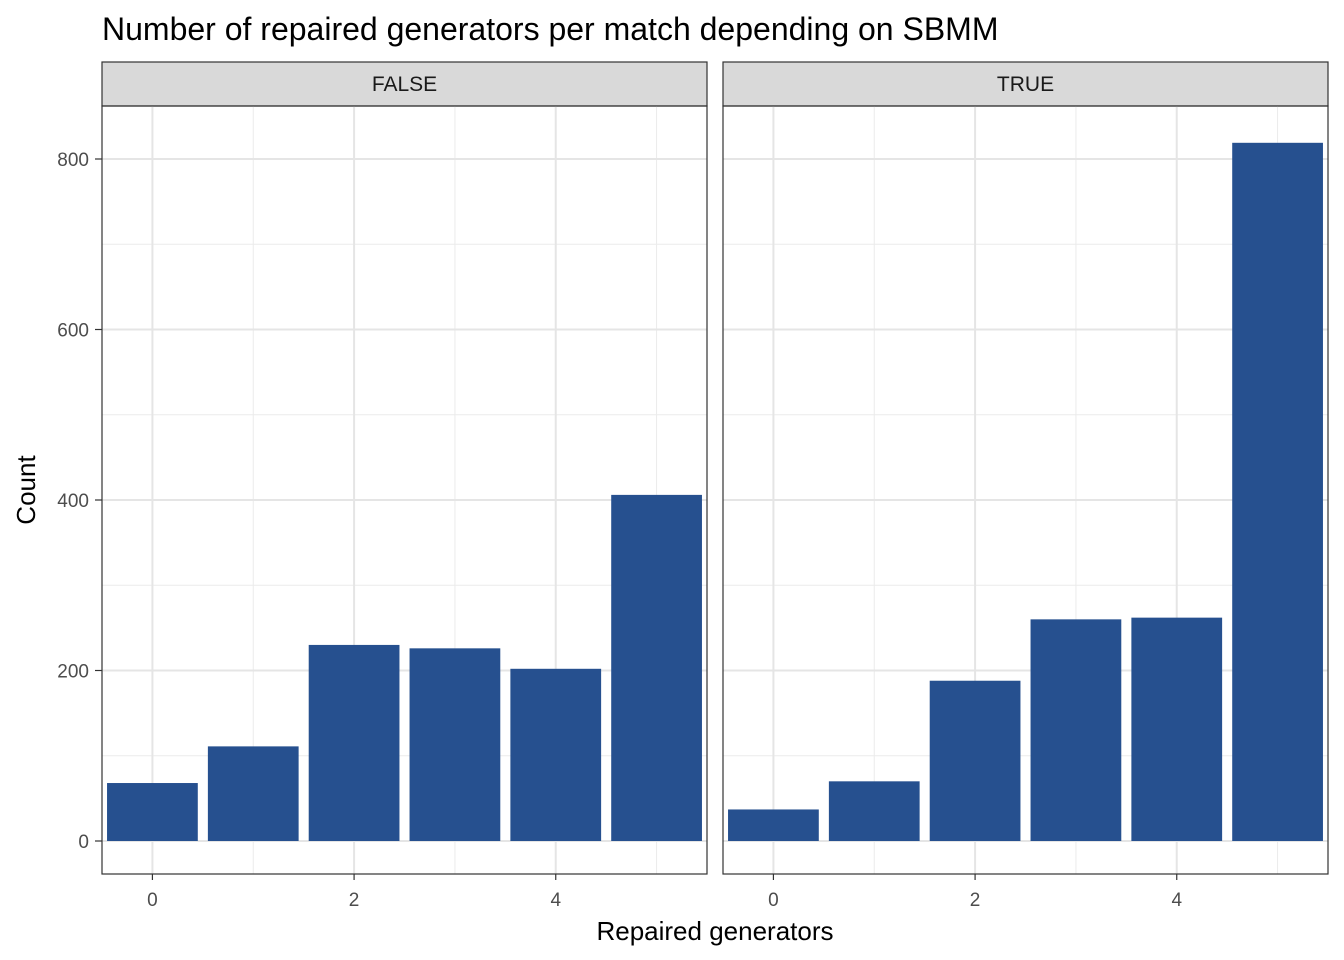 The height and width of the screenshot is (960, 1344). What do you see at coordinates (73, 160) in the screenshot?
I see `y-tick-label: 800` at bounding box center [73, 160].